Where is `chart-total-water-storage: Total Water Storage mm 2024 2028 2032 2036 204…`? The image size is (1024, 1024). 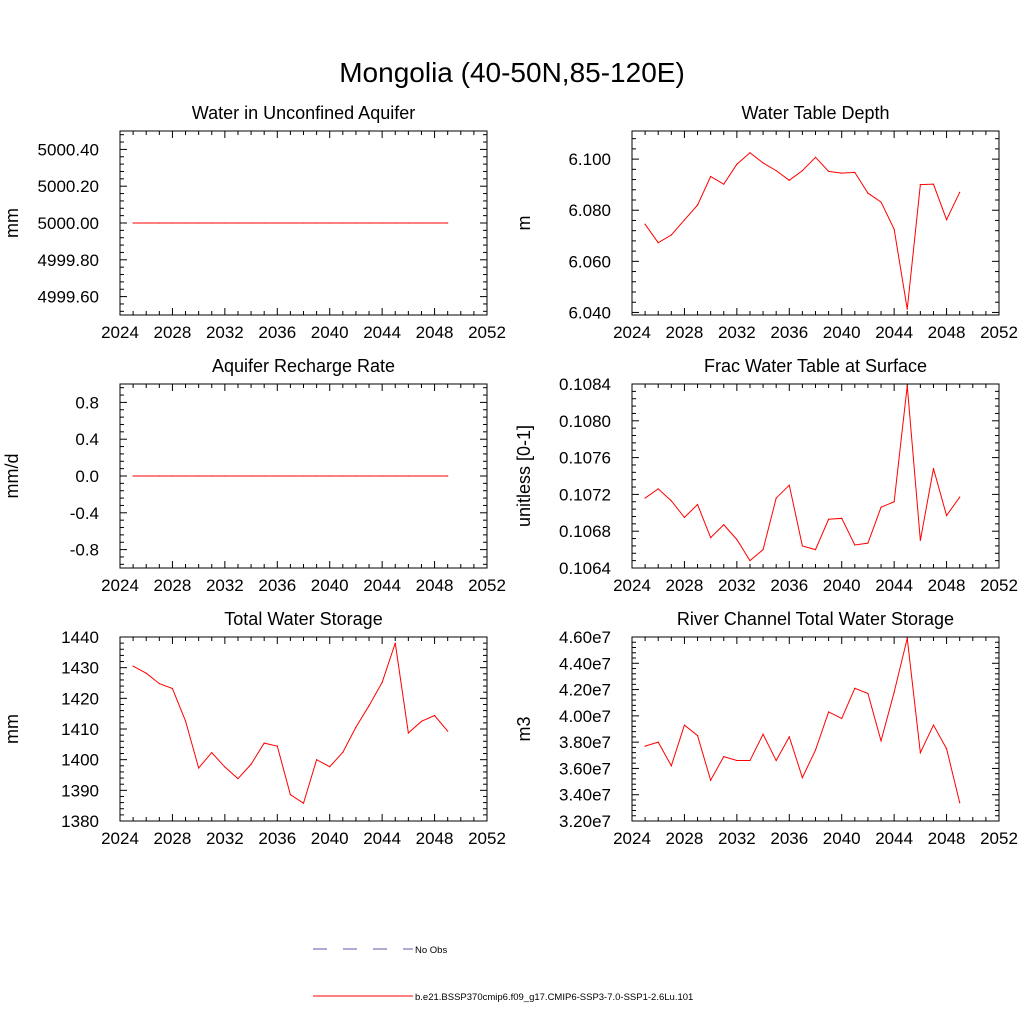
chart-total-water-storage: Total Water Storage mm 2024 2028 2032 2036 204… is located at coordinates (254, 728).